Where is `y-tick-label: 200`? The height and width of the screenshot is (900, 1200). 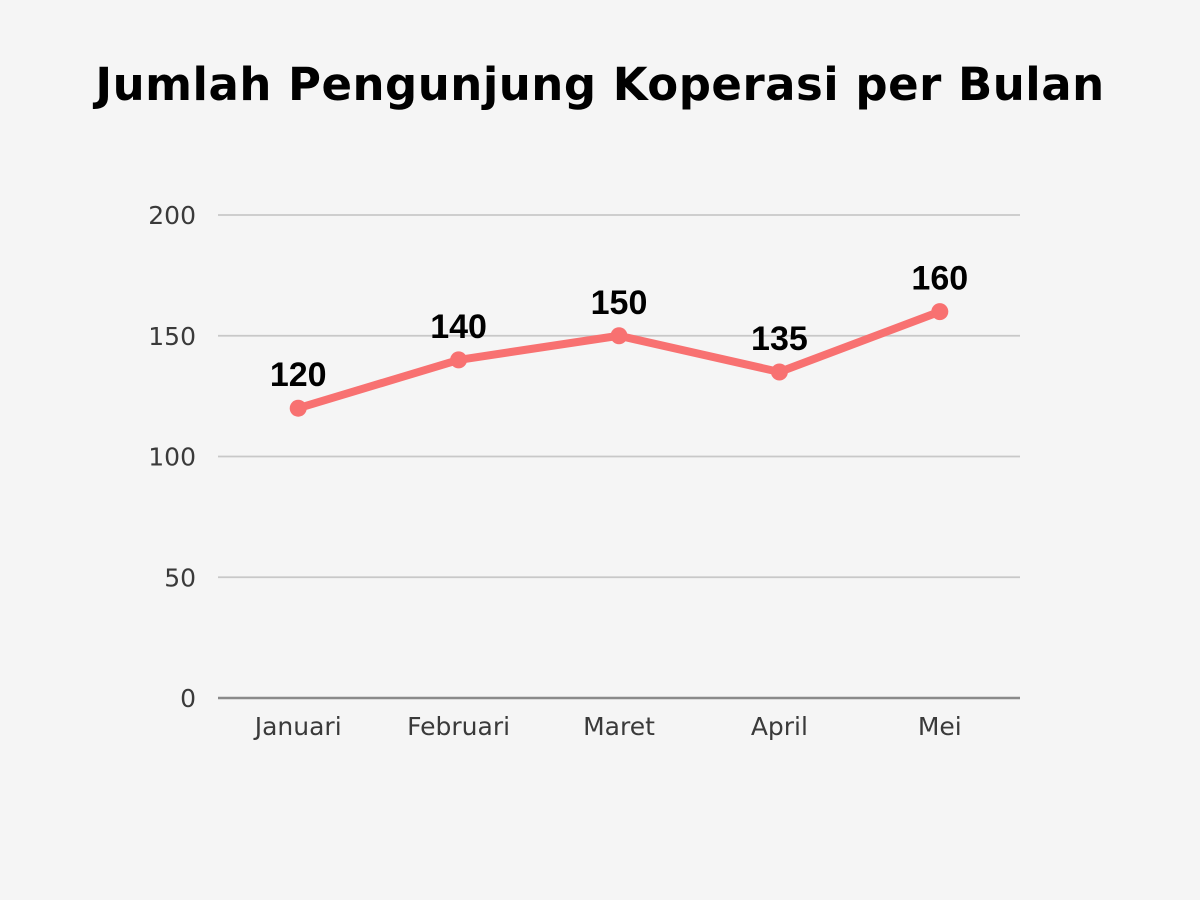
y-tick-label: 200 is located at coordinates (172, 215).